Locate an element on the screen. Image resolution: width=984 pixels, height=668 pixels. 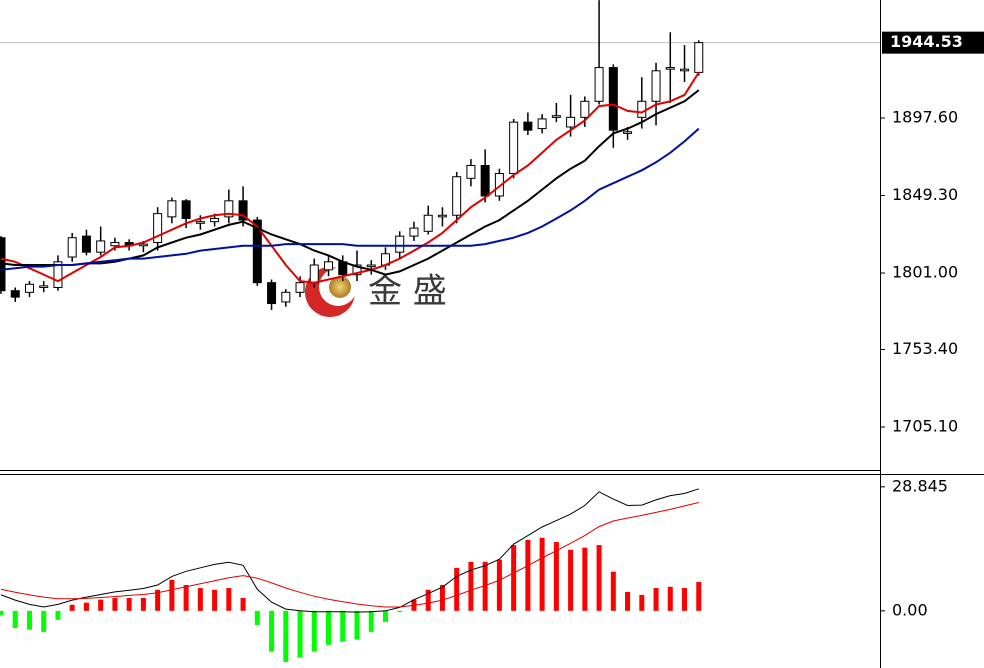
y-tick-label: 0.00 is located at coordinates (910, 609).